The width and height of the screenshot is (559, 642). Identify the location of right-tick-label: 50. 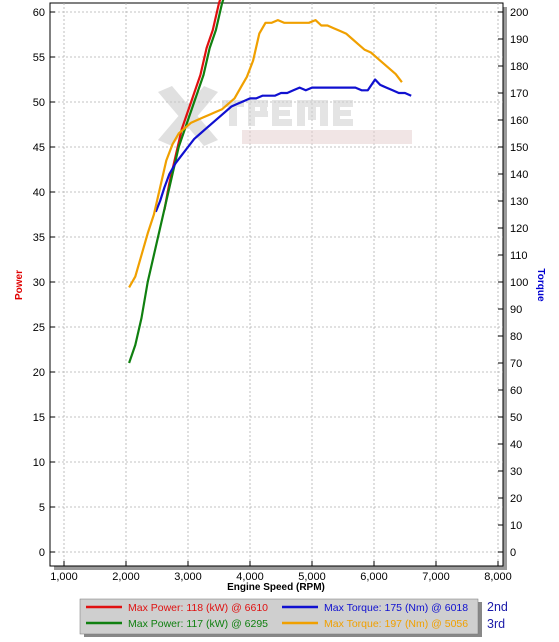
(516, 418).